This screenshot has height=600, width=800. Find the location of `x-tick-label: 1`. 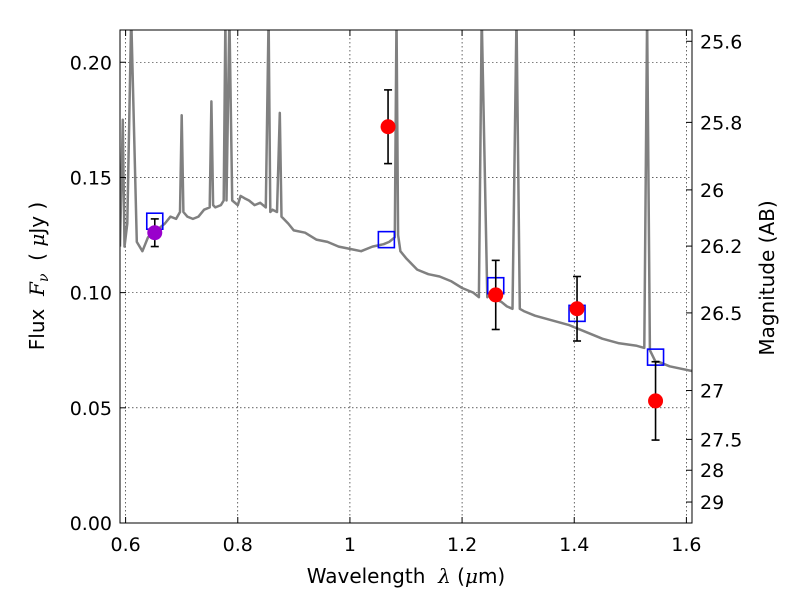

x-tick-label: 1 is located at coordinates (350, 545).